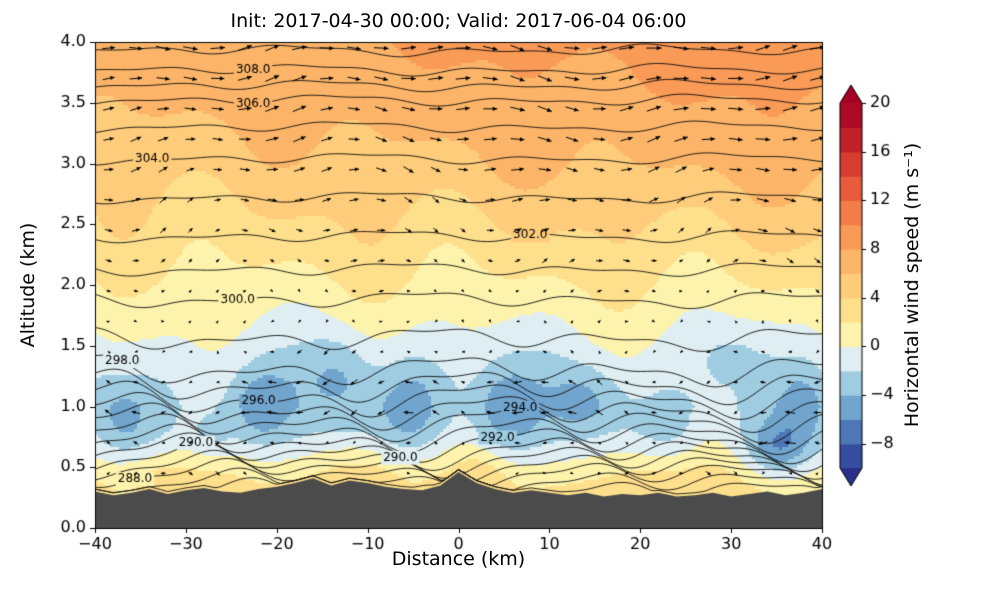  I want to click on colorbar-label: Horizontal wind speed (m s⁻¹), so click(912, 285).